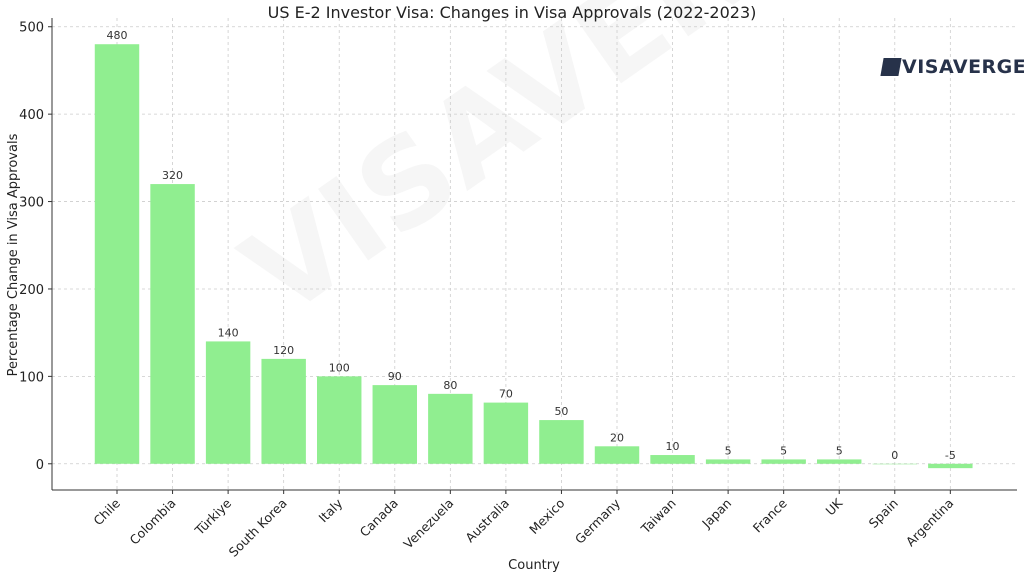 The image size is (1024, 576). I want to click on visaverge-logo: VISAVERGE, so click(952, 67).